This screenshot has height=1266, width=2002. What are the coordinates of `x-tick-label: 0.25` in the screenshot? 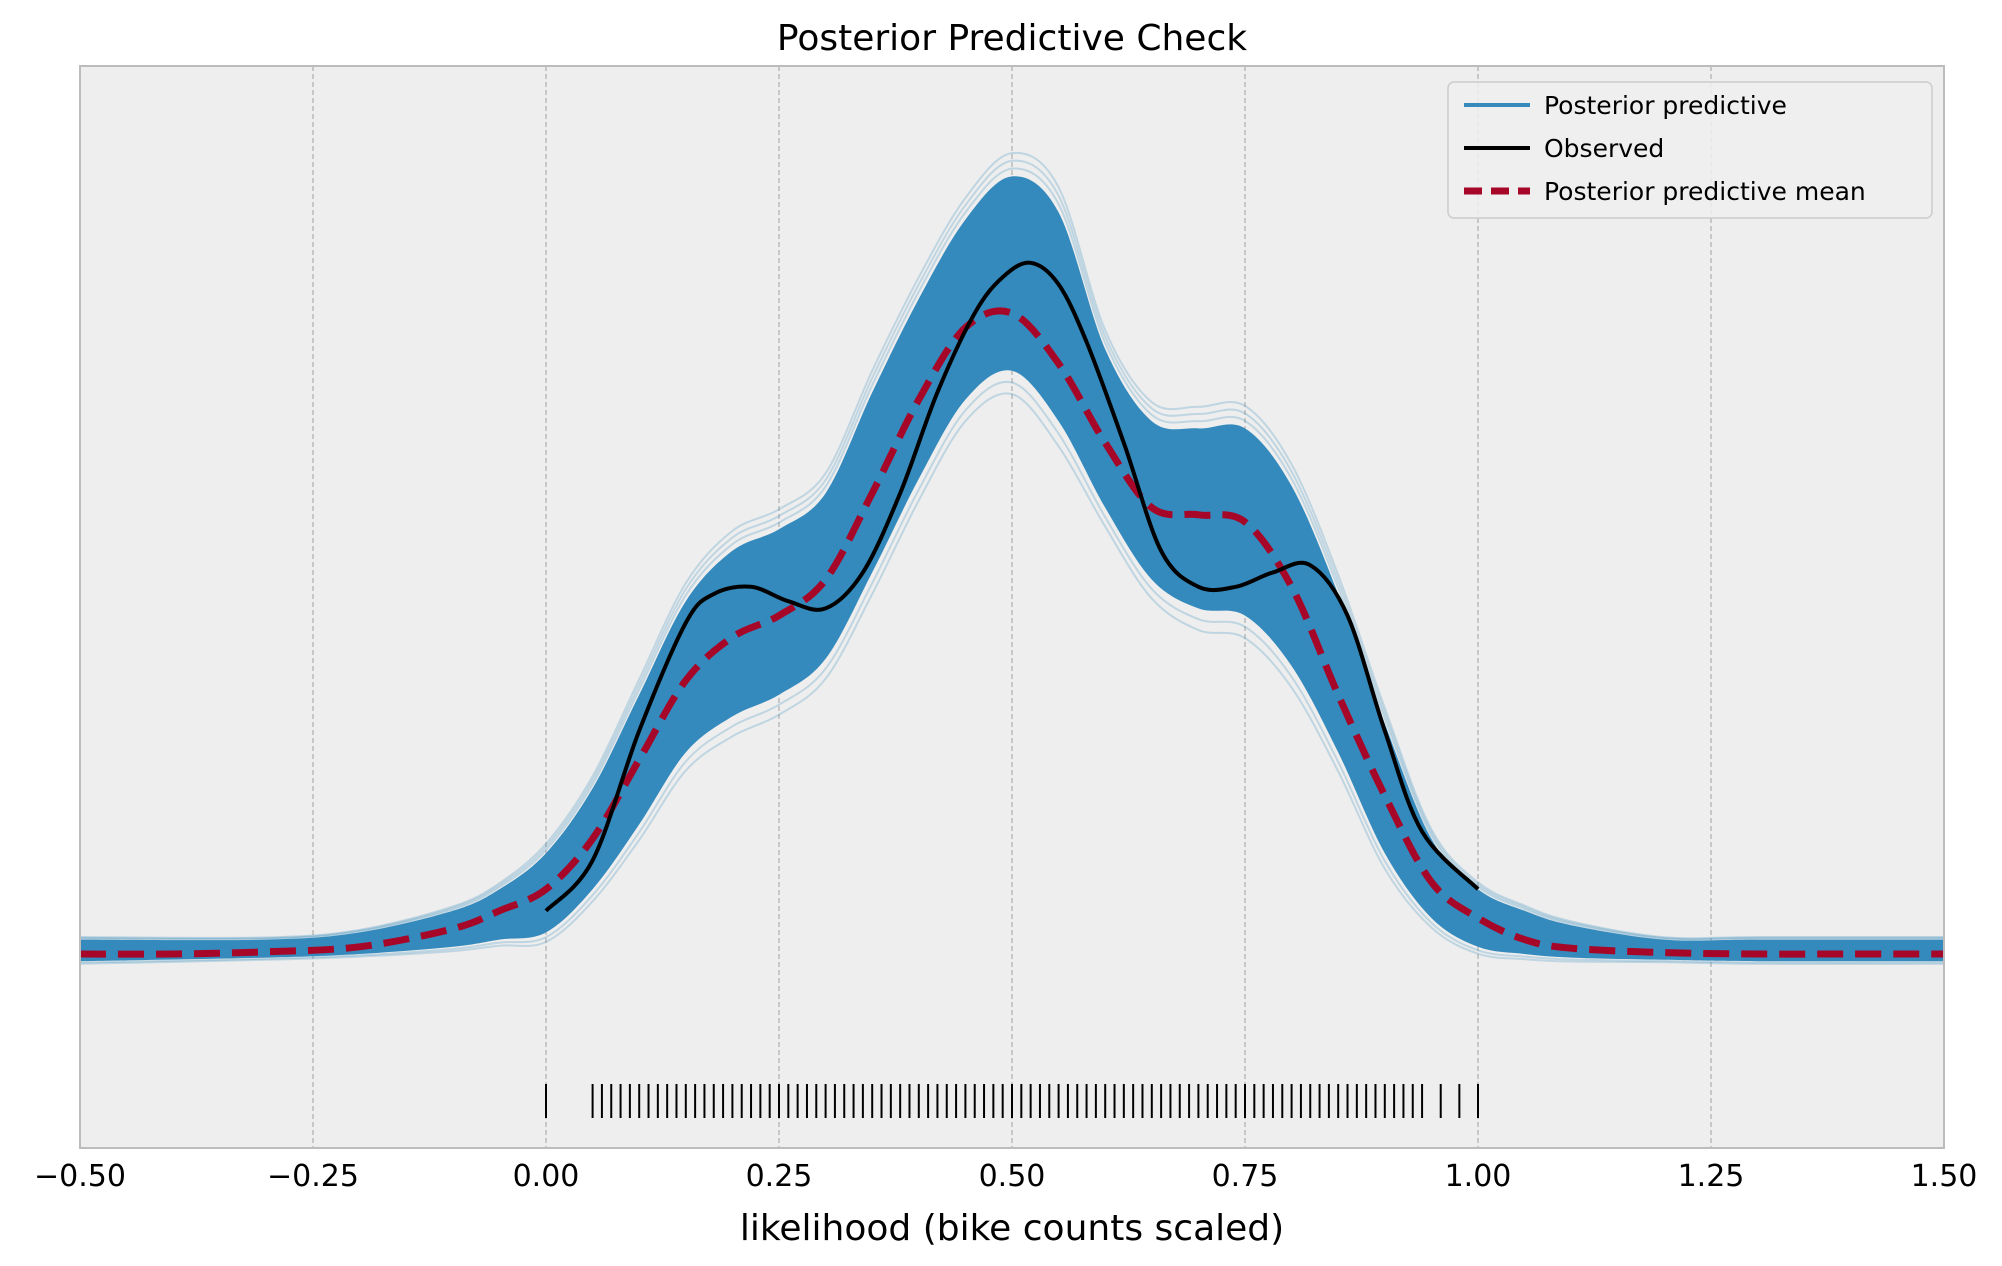 It's located at (779, 1176).